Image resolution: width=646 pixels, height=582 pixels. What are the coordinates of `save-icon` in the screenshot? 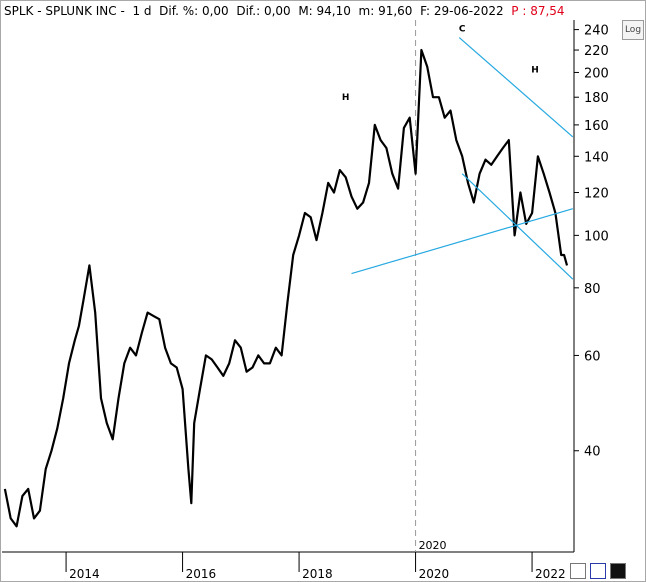 It's located at (598, 571).